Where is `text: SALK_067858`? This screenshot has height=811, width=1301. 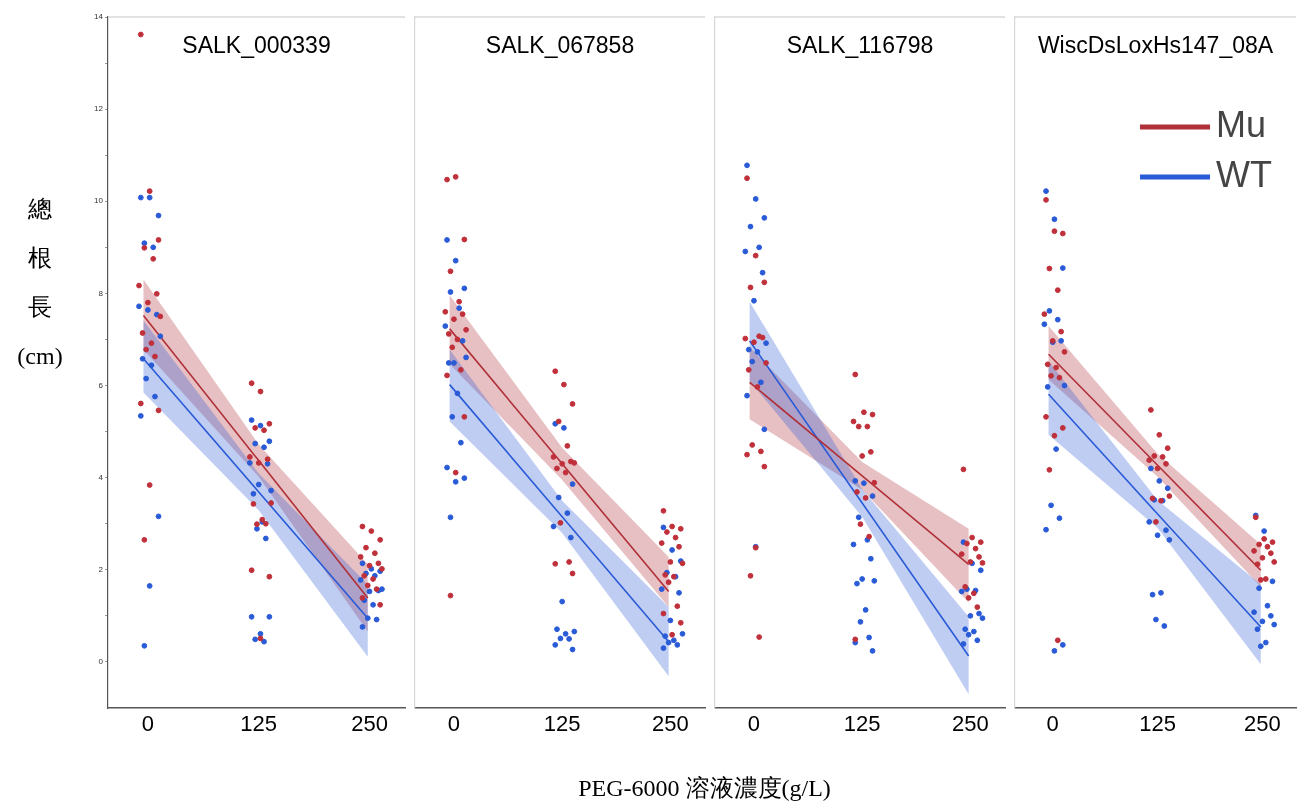
text: SALK_067858 is located at coordinates (560, 45).